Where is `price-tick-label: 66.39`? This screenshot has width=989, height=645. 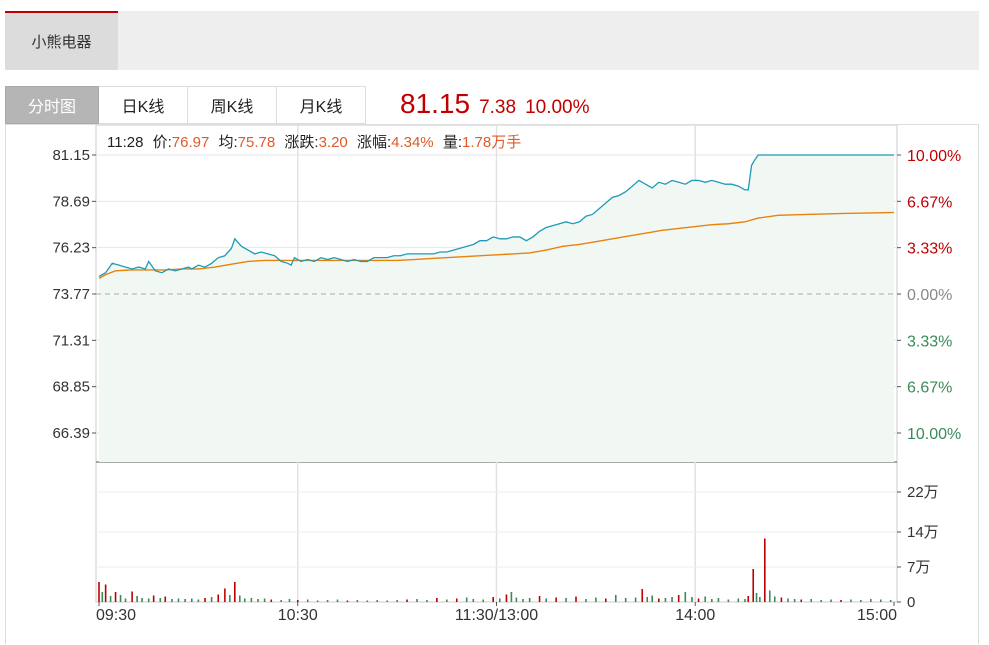
price-tick-label: 66.39 is located at coordinates (71, 433).